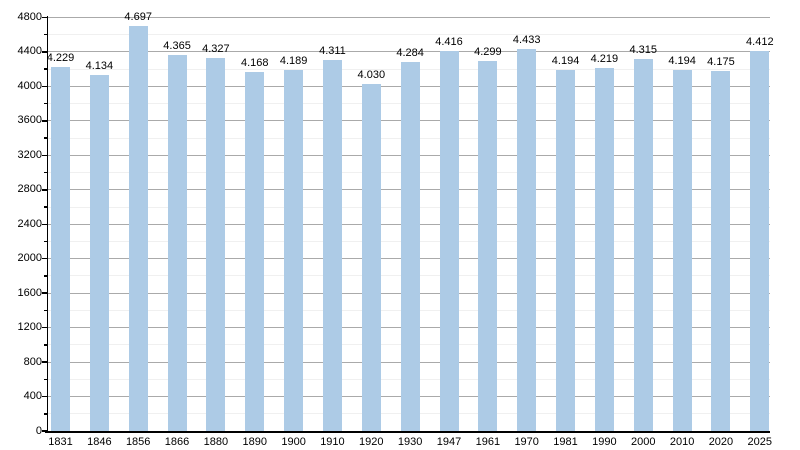 The image size is (800, 450). Describe the element at coordinates (254, 442) in the screenshot. I see `x-tick-label: 1890` at that location.